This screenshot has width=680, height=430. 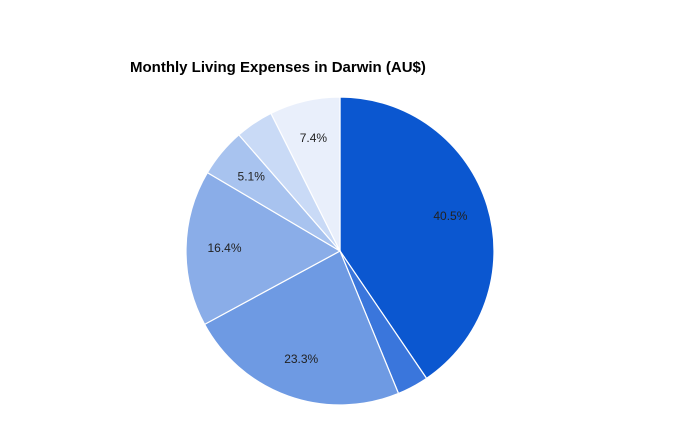 What do you see at coordinates (225, 248) in the screenshot?
I see `data-label: 16.4%` at bounding box center [225, 248].